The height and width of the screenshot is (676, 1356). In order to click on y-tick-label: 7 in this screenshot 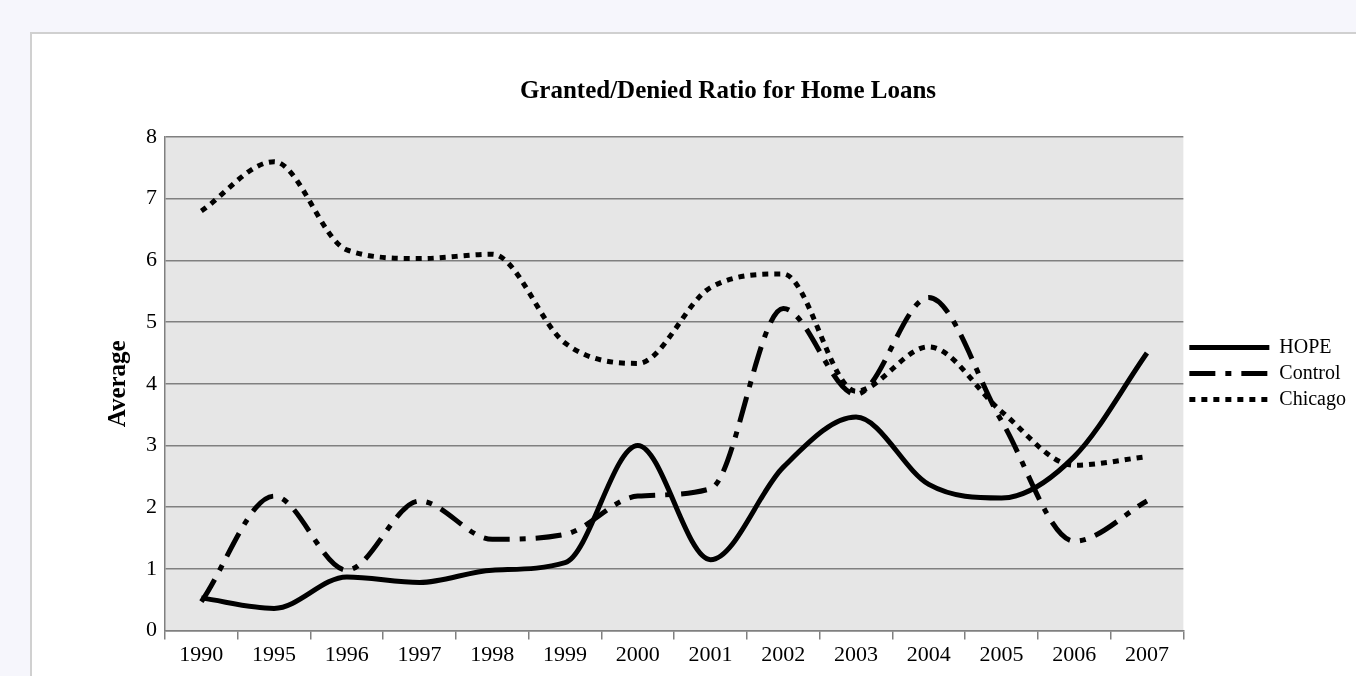, I will do `click(151, 197)`.